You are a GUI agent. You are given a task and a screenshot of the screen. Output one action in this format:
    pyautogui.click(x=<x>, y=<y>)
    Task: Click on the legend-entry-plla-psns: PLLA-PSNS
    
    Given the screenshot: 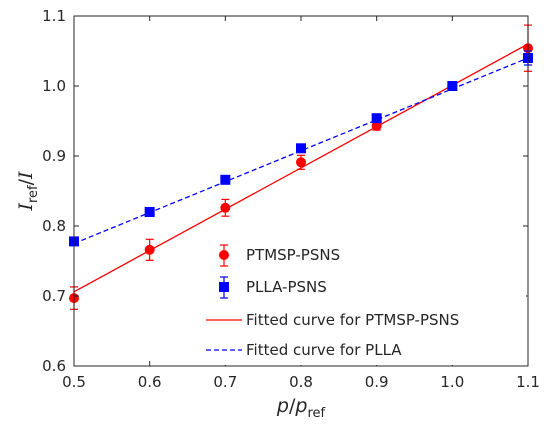 What is the action you would take?
    pyautogui.click(x=273, y=287)
    